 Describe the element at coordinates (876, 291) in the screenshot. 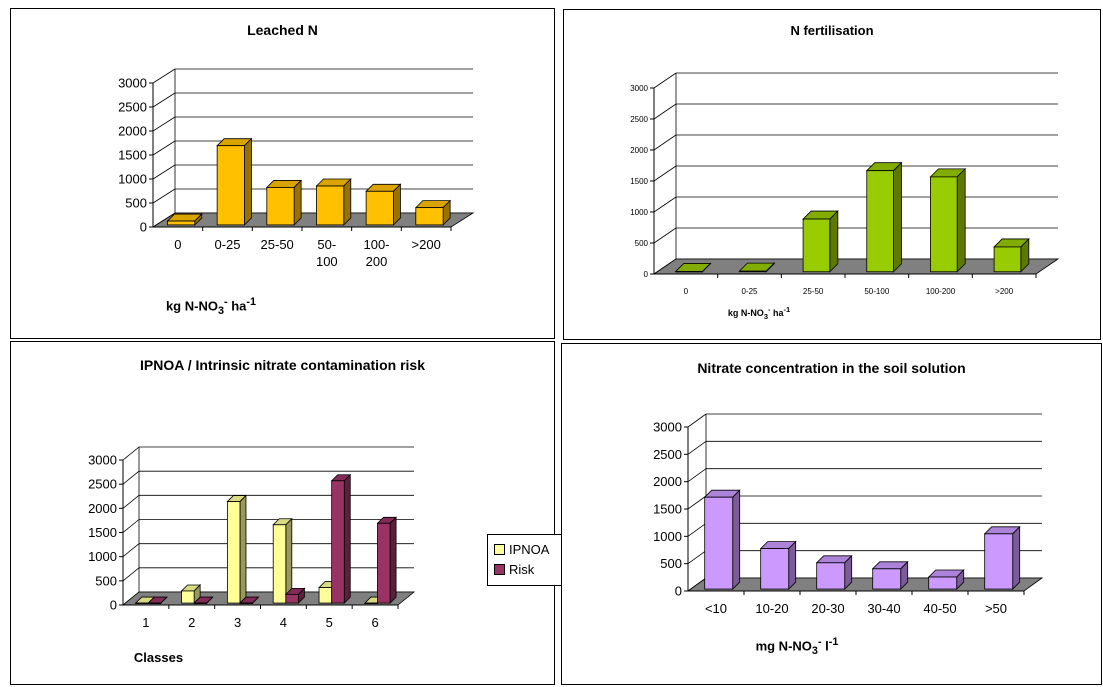

I see `x-tick-label: 50-100` at that location.